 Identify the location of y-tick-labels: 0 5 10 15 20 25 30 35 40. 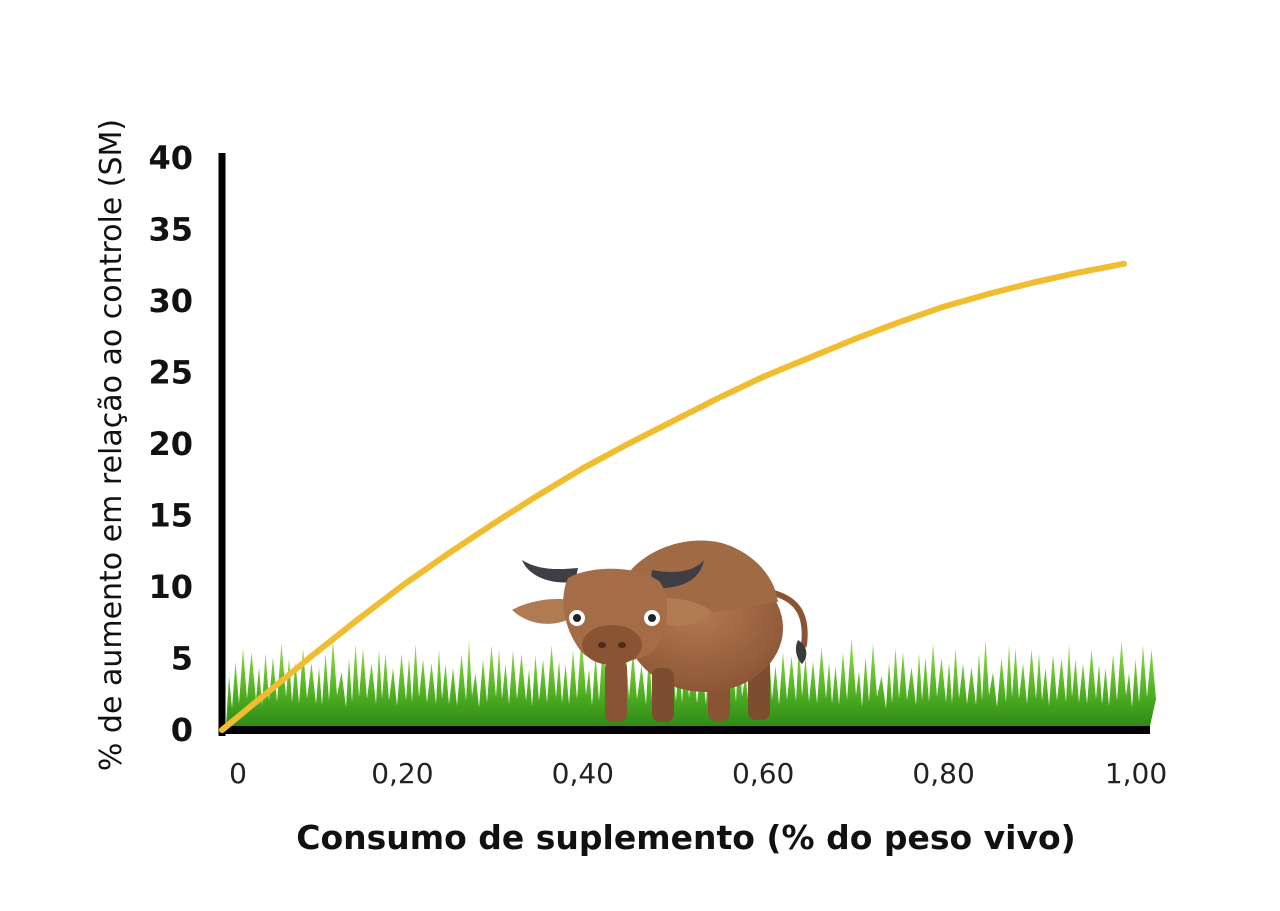
(170, 444).